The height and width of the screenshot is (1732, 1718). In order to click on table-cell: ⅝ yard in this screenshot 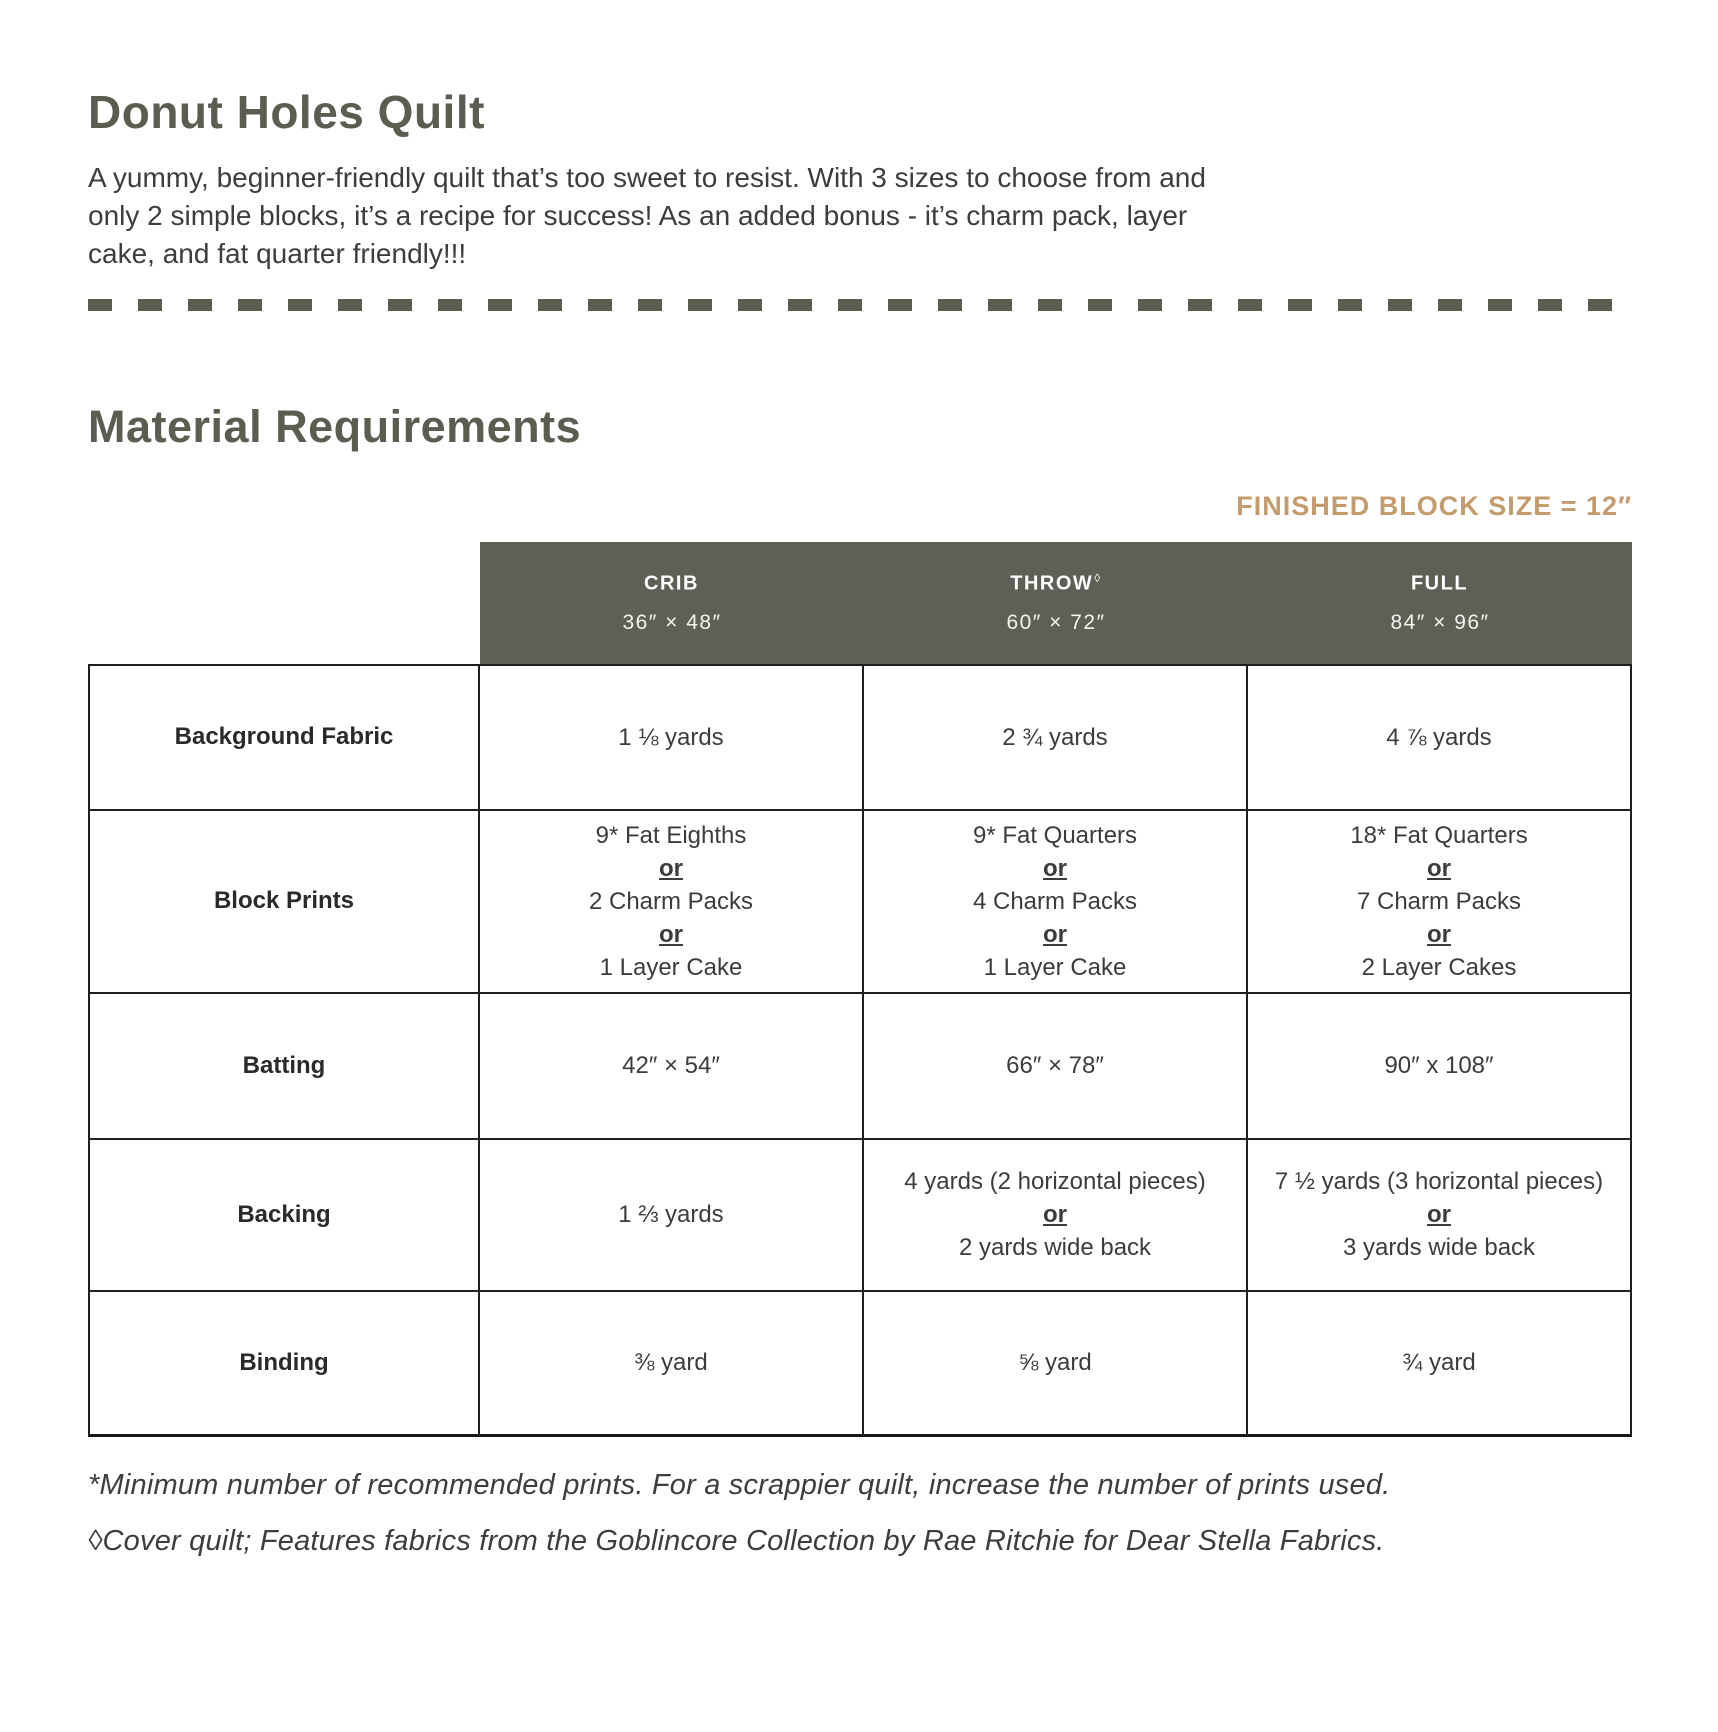, I will do `click(1056, 1364)`.